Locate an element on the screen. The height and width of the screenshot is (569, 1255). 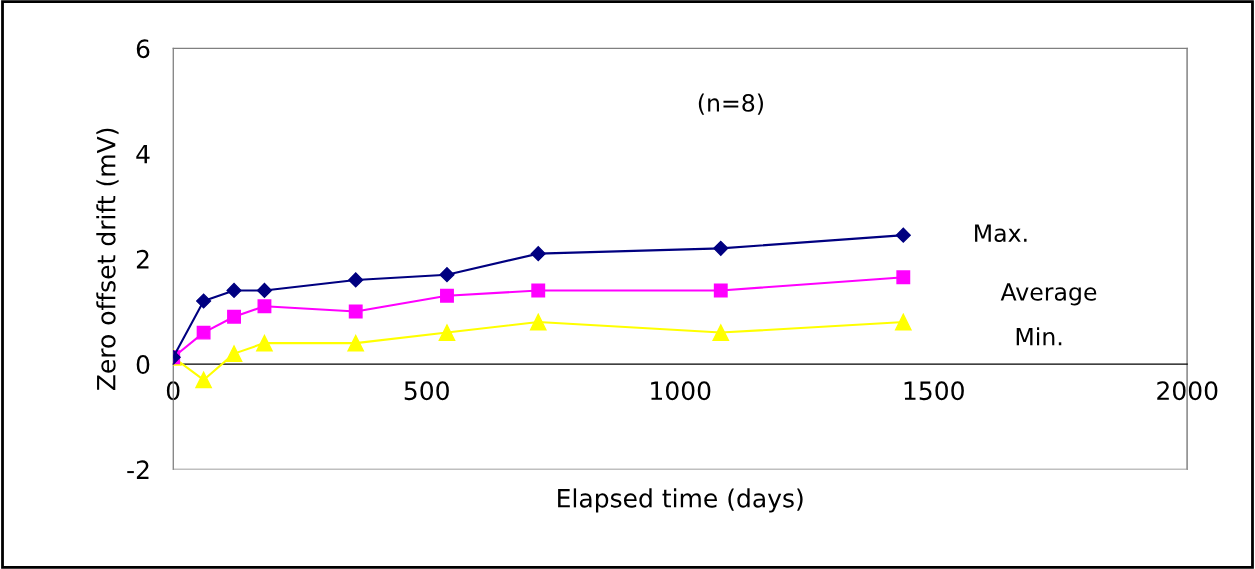
y-tick-label: 2 is located at coordinates (142, 259).